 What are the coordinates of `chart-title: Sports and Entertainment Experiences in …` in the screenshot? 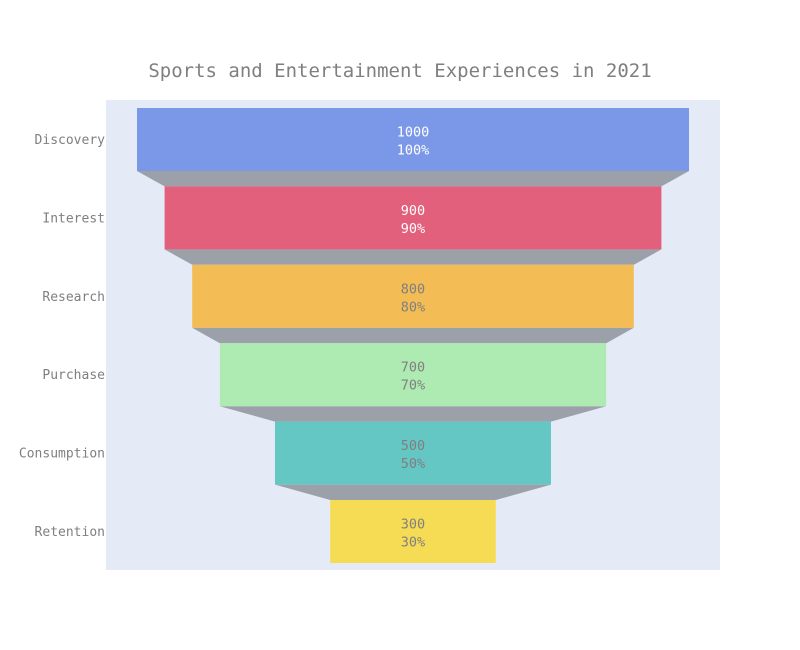 It's located at (400, 71).